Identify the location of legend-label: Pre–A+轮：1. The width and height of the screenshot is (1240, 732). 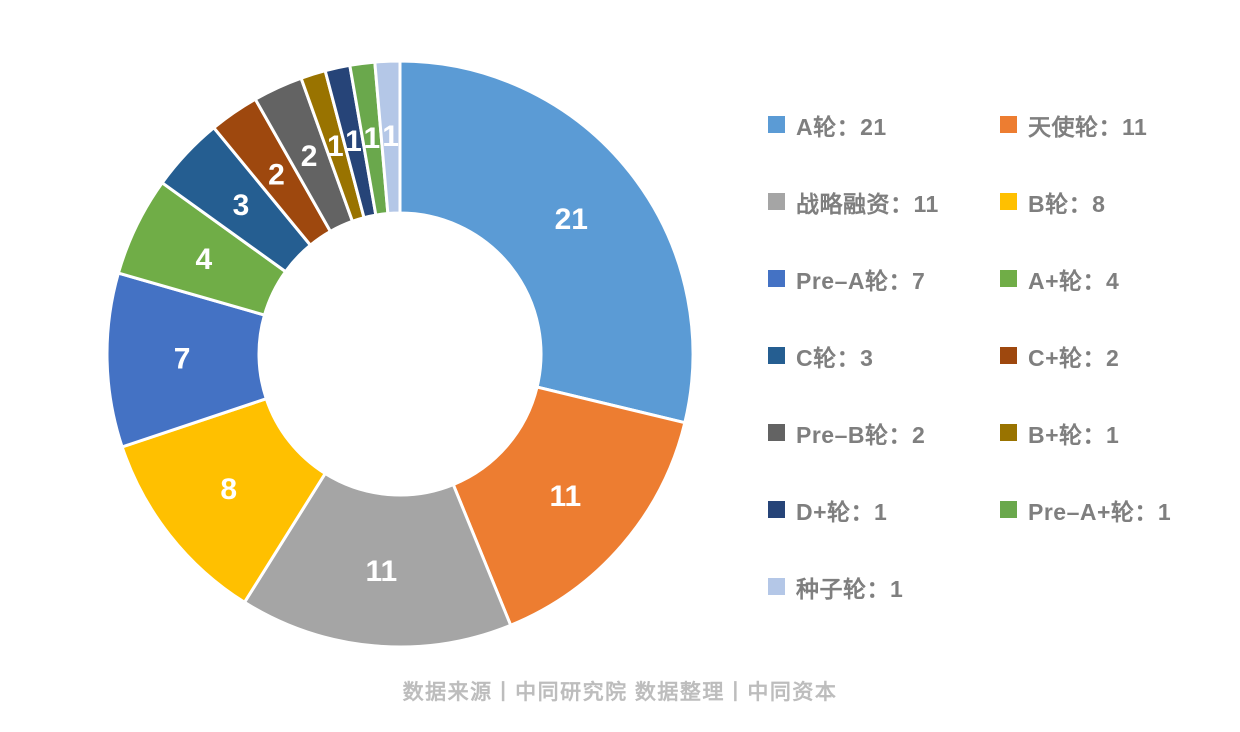
(1100, 511).